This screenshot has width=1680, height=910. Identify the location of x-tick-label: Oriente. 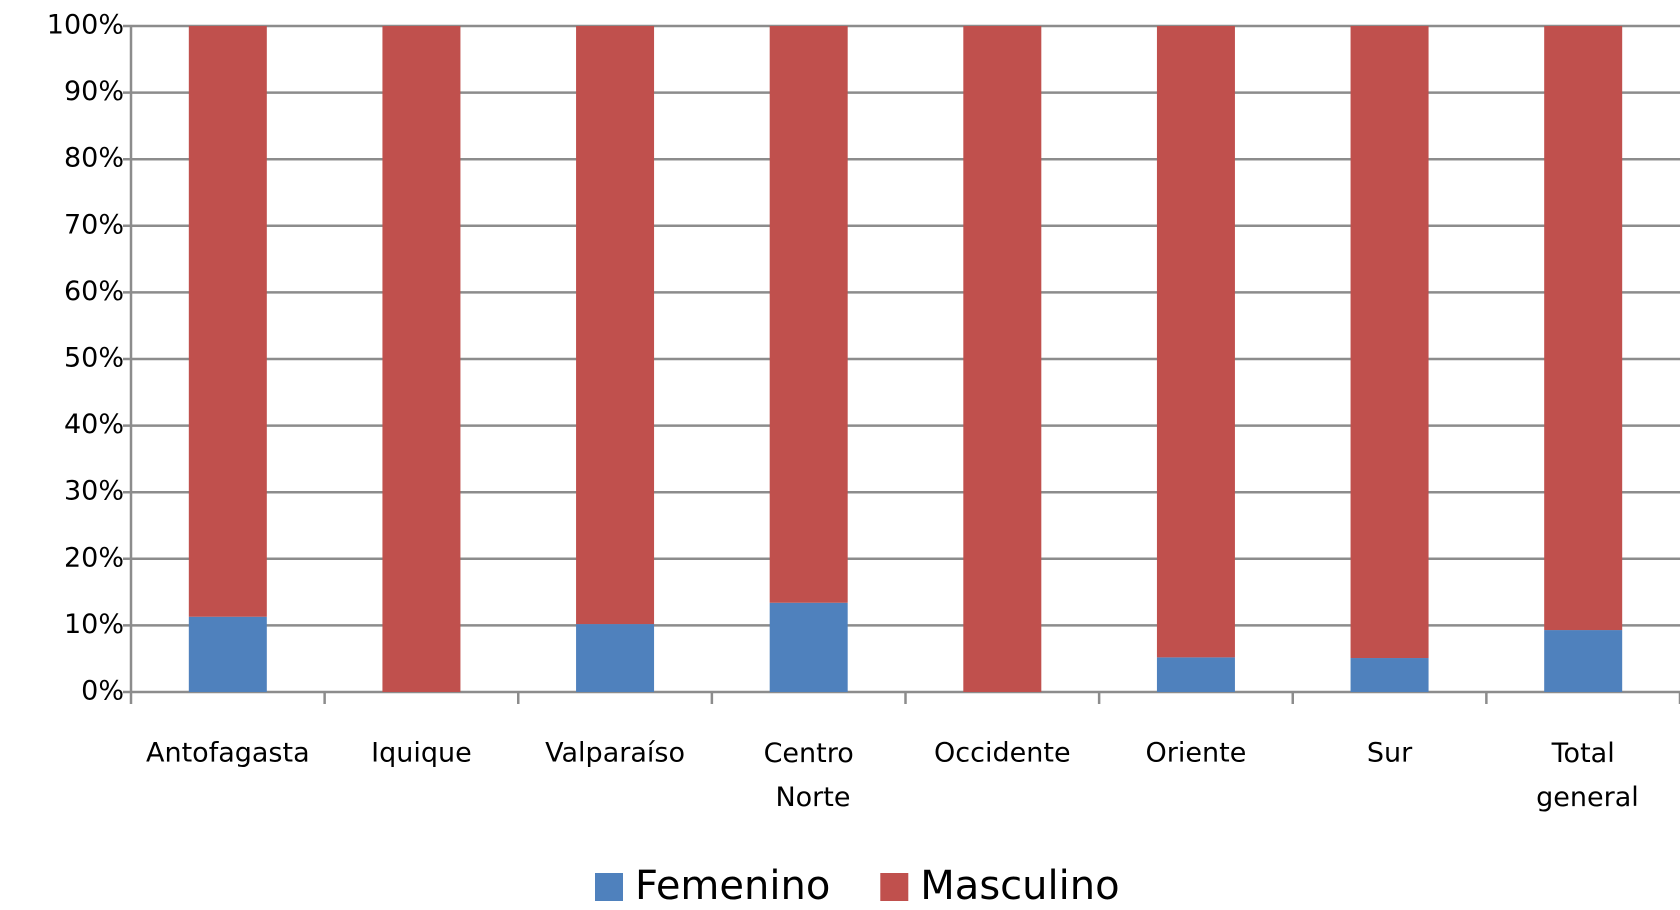
(1196, 753).